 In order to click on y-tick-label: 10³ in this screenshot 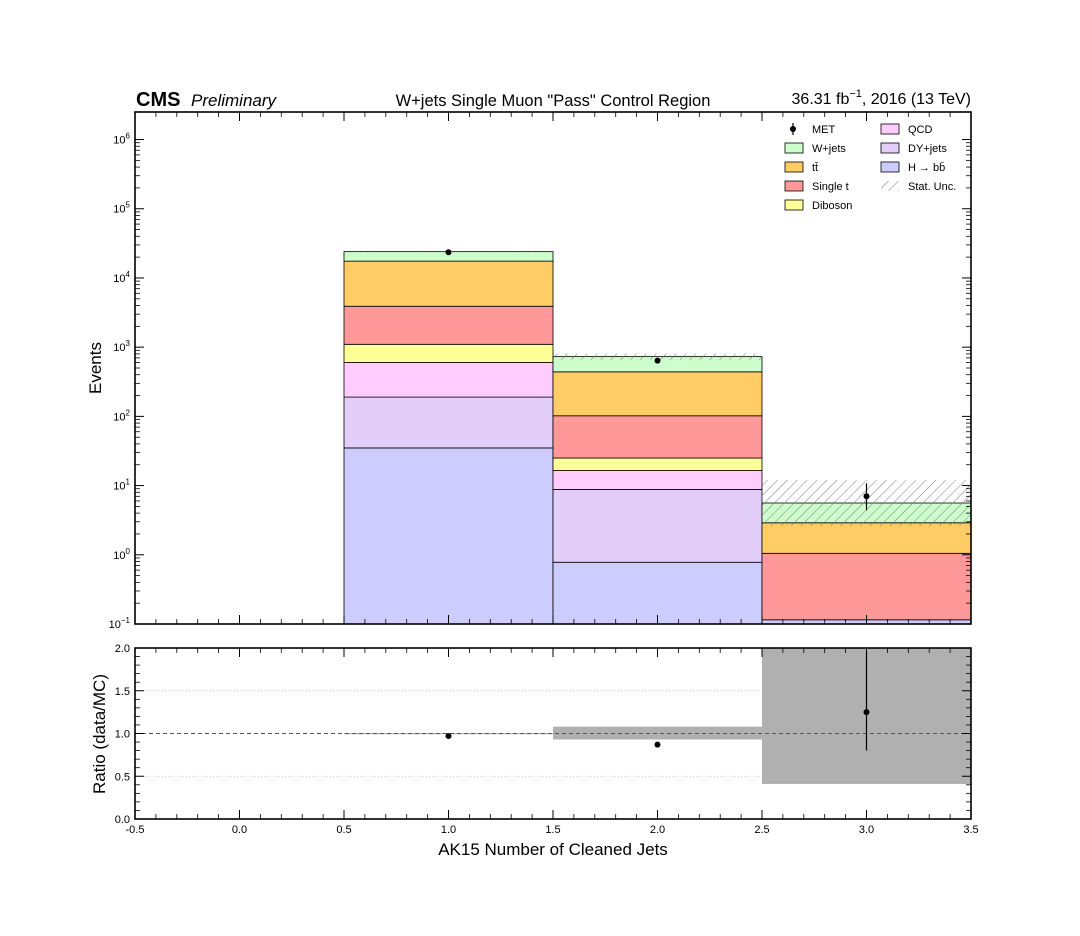, I will do `click(121, 346)`.